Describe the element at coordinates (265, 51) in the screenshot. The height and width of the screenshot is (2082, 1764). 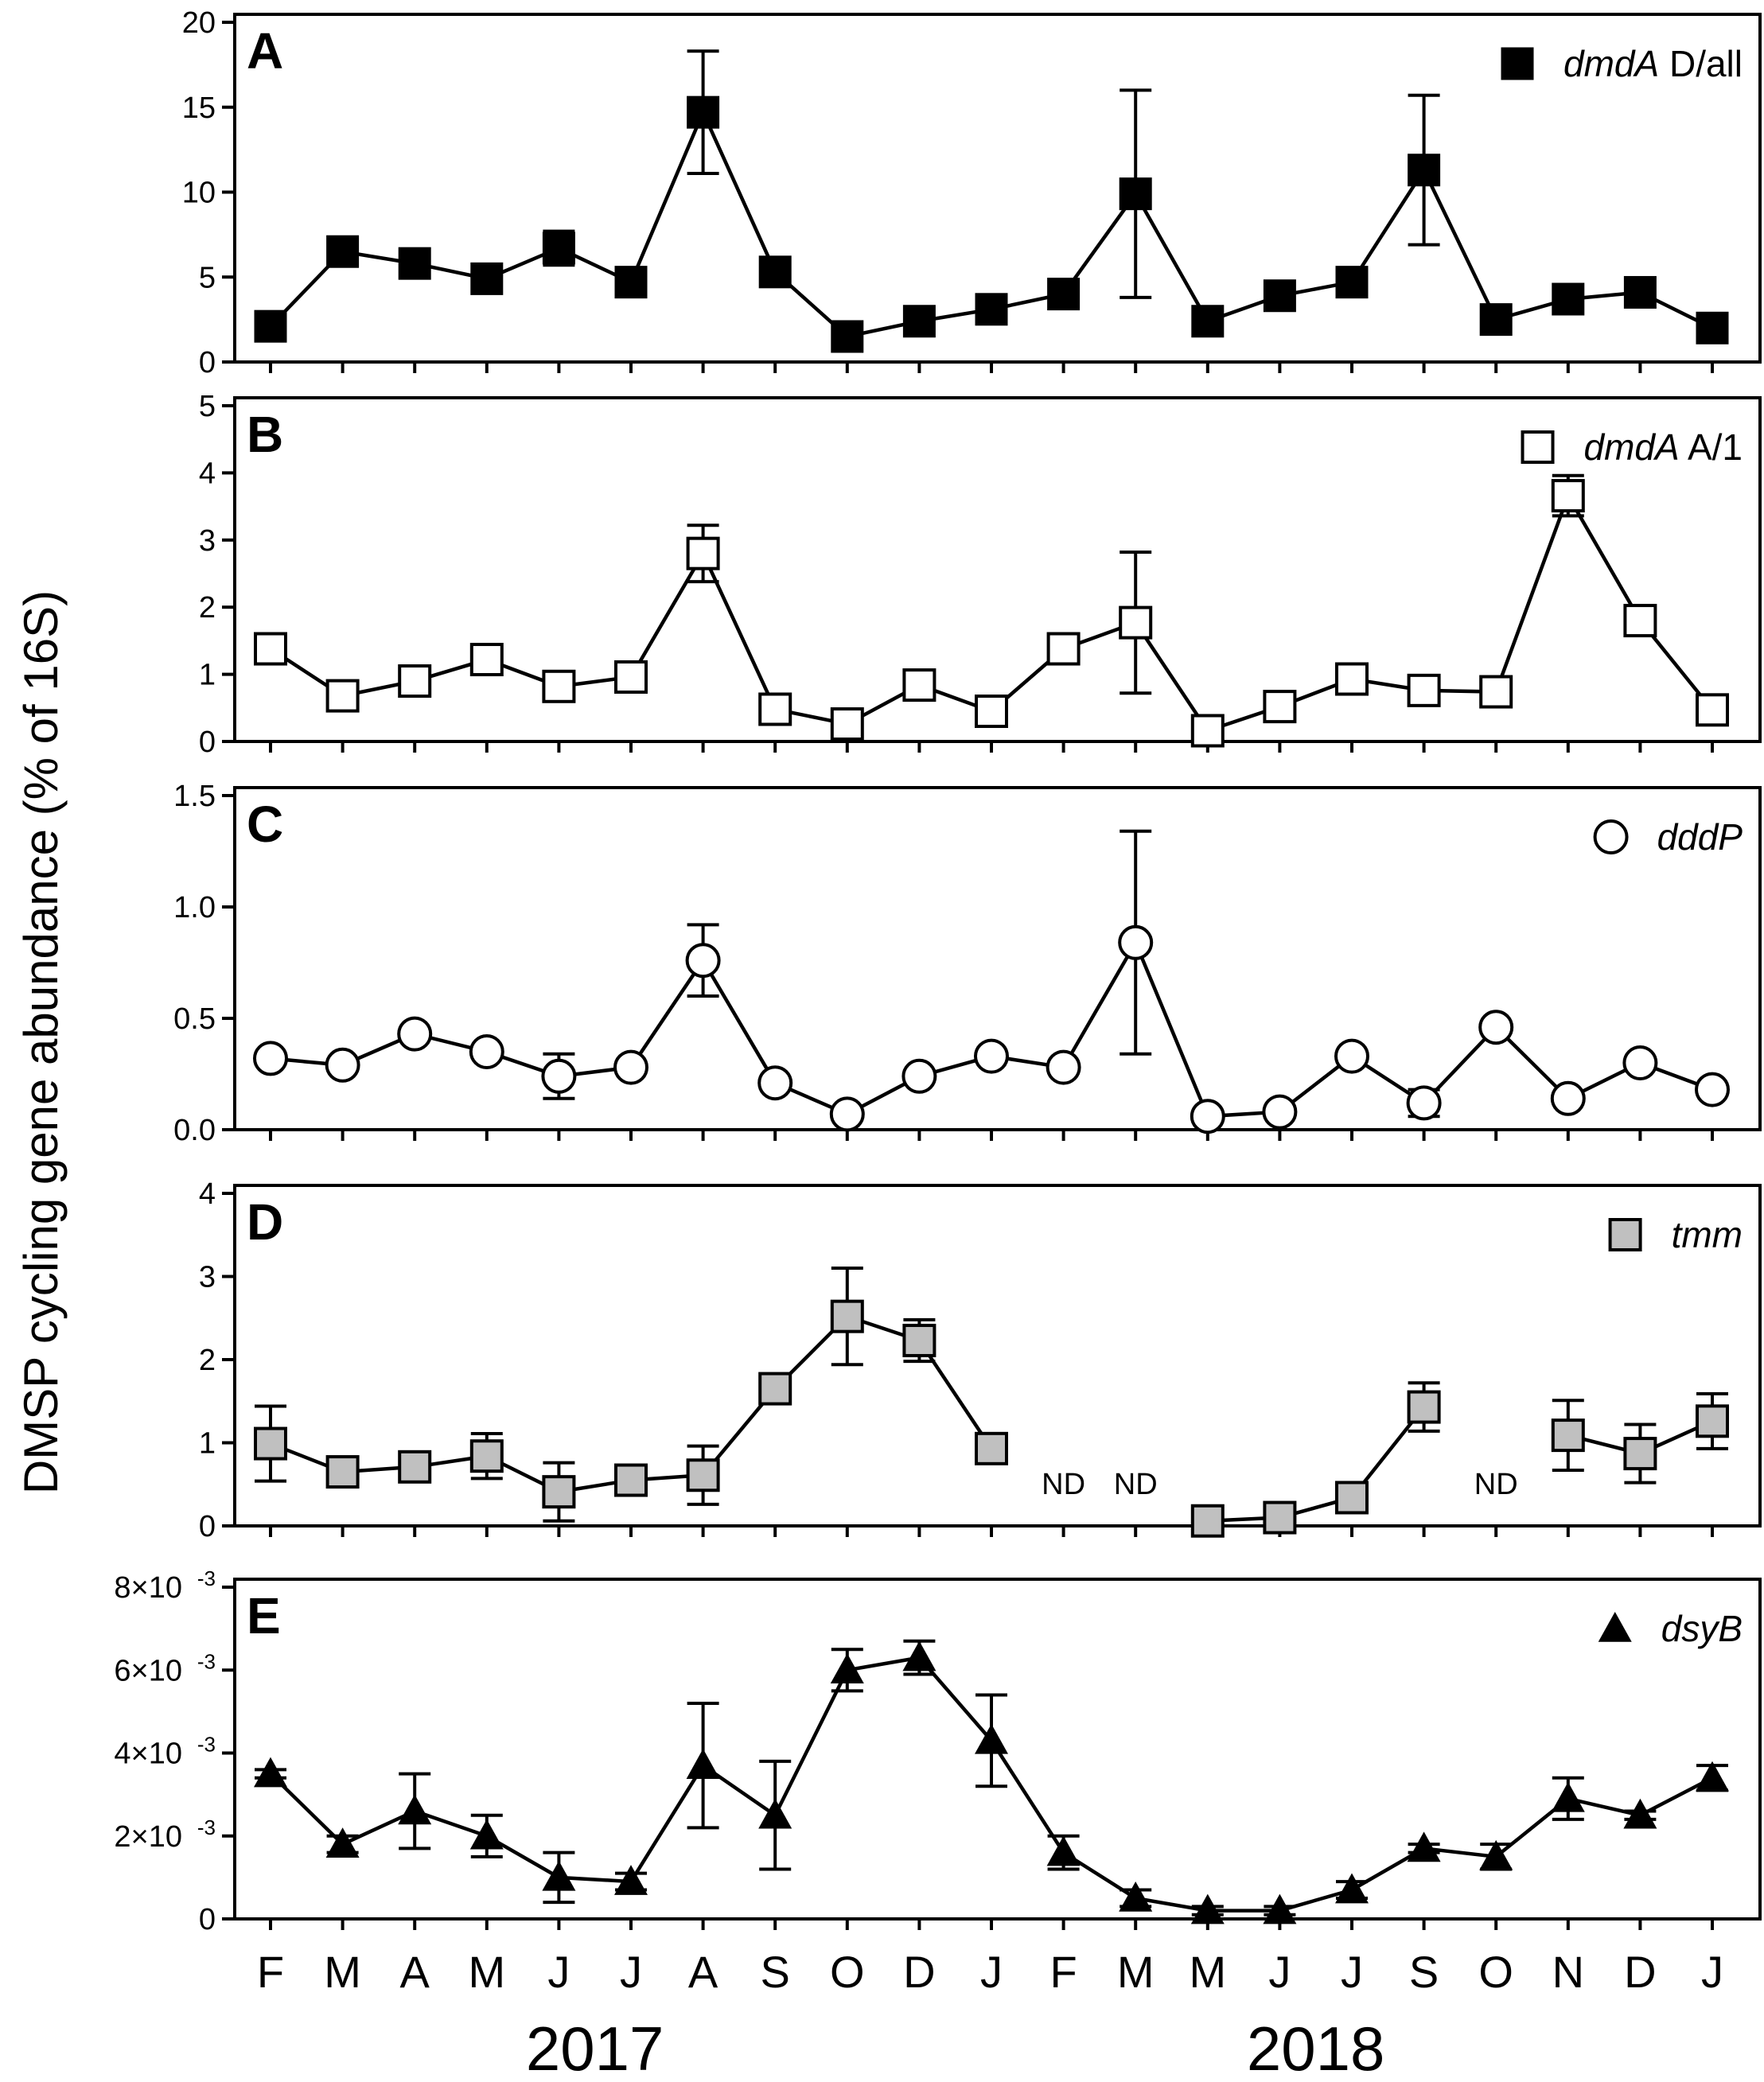
I see `panel-letter: A` at that location.